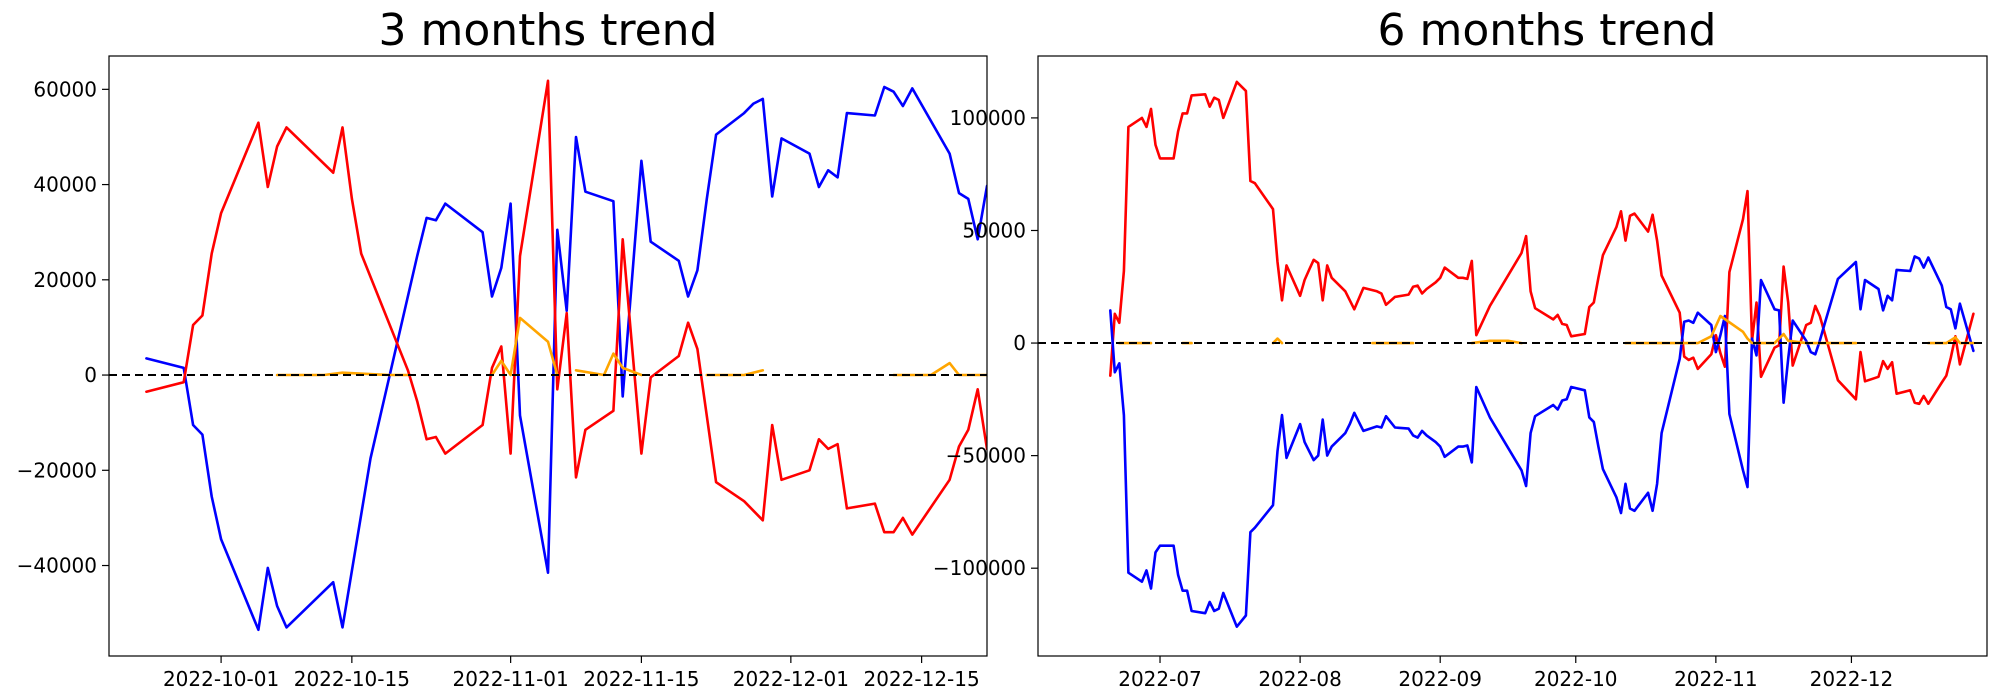  I want to click on chart-title: 3 months trend, so click(548, 30).